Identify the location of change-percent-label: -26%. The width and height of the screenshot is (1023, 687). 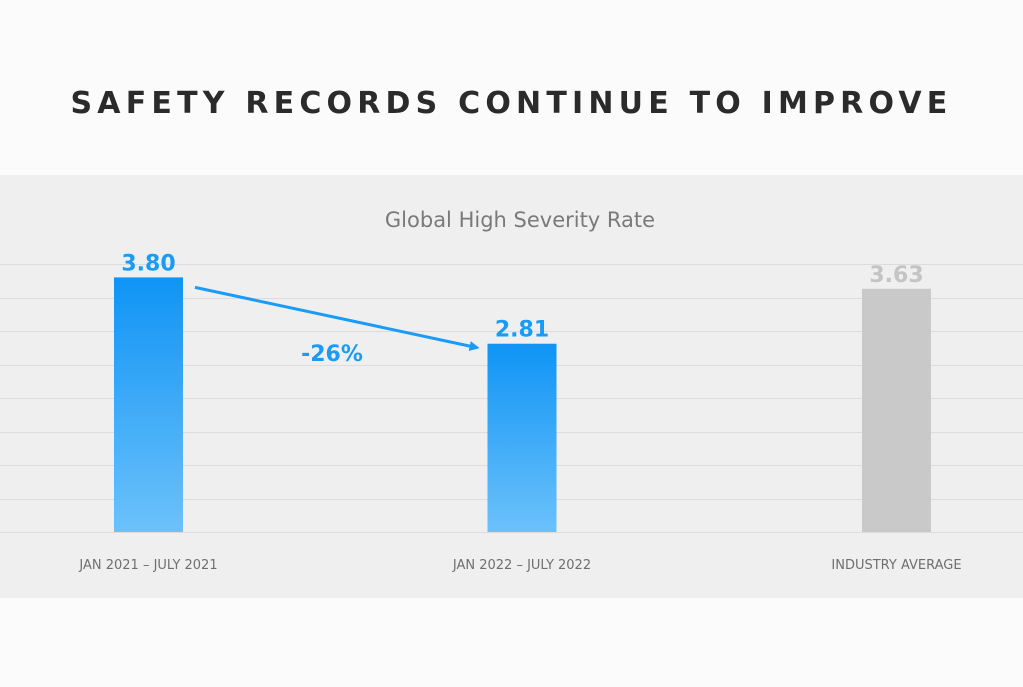
(332, 354).